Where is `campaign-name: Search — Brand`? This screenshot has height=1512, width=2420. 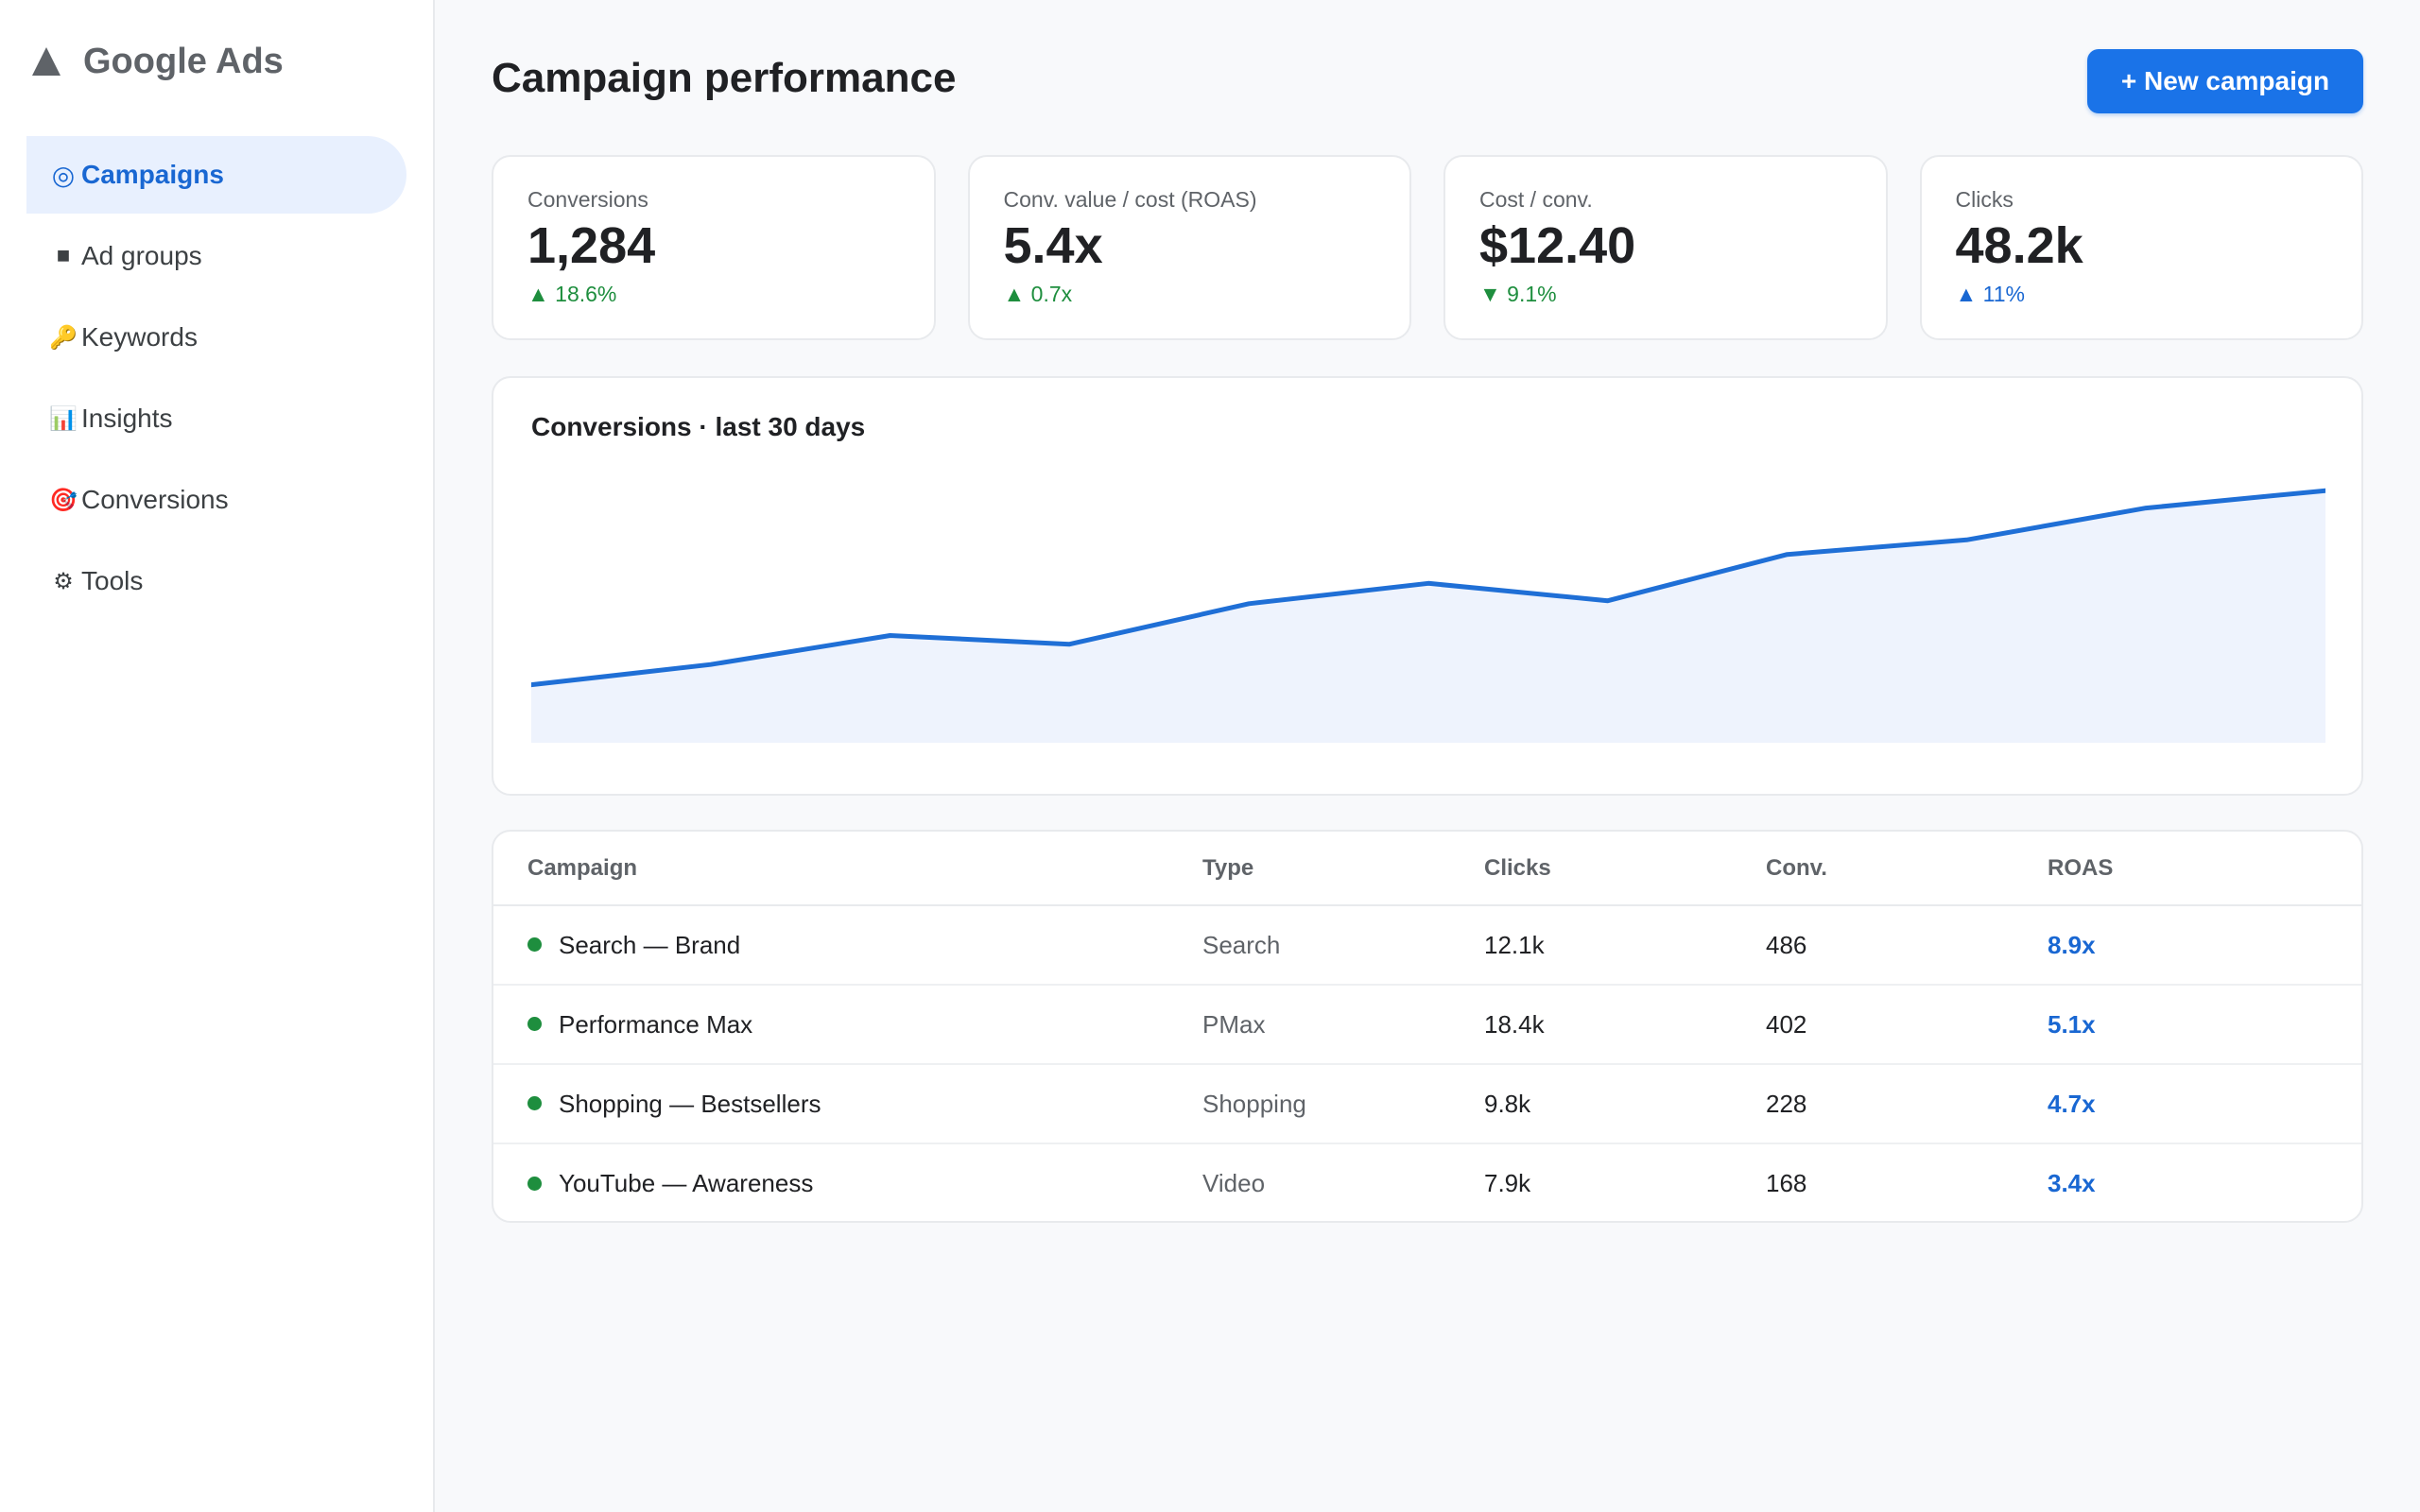 campaign-name: Search — Brand is located at coordinates (650, 944).